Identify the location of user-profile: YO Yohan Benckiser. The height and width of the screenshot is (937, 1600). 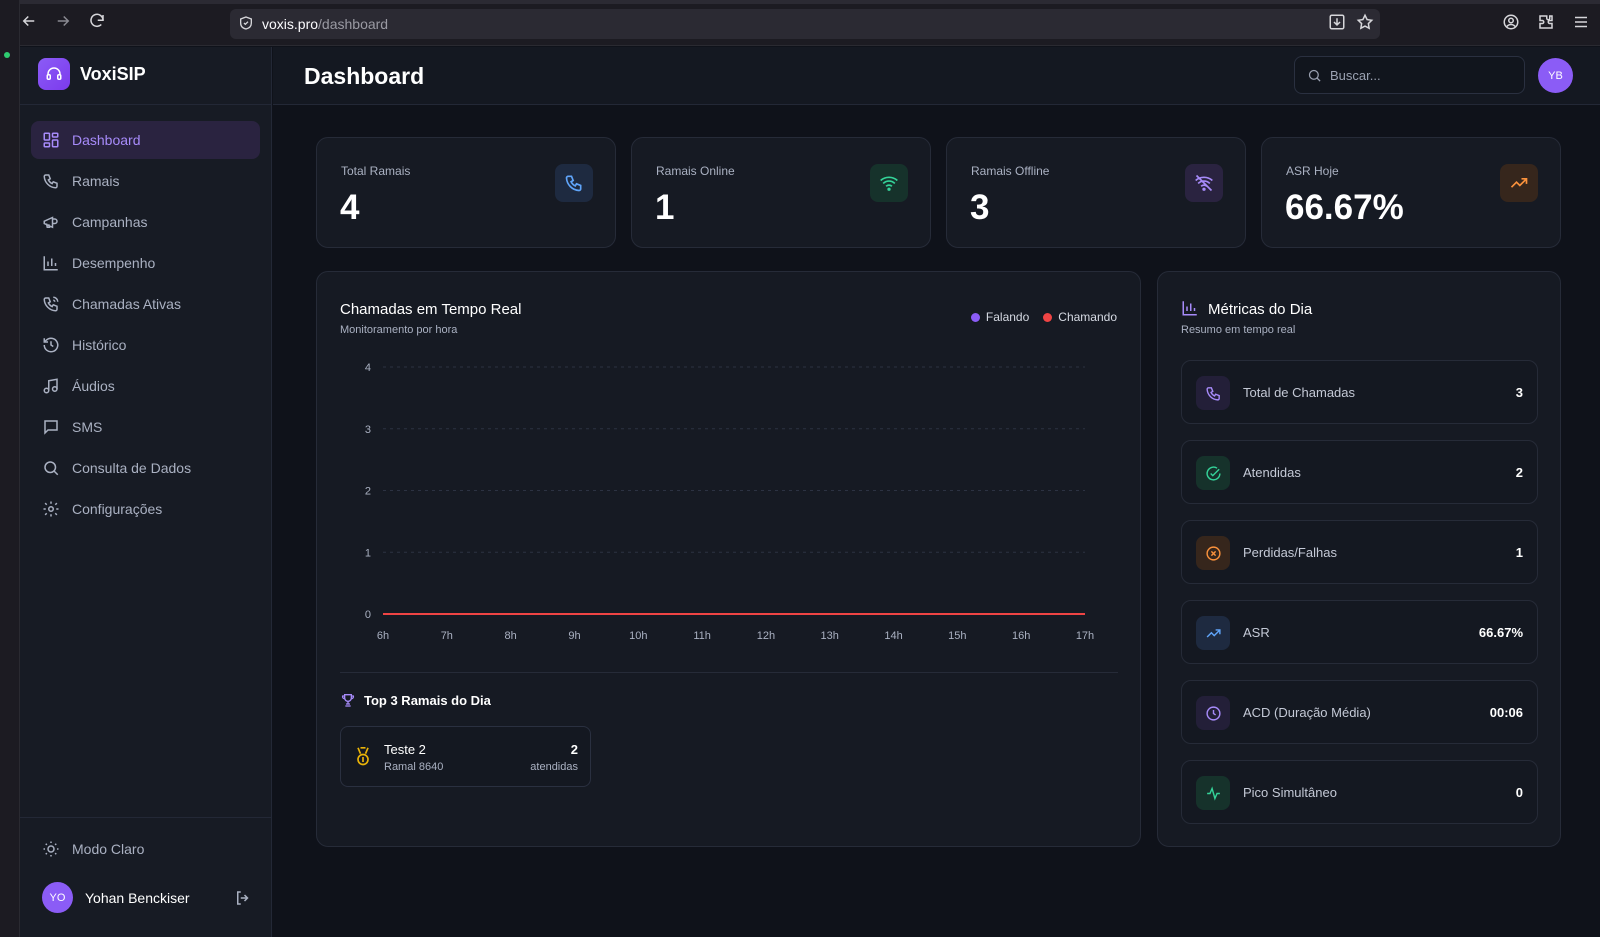
(147, 897).